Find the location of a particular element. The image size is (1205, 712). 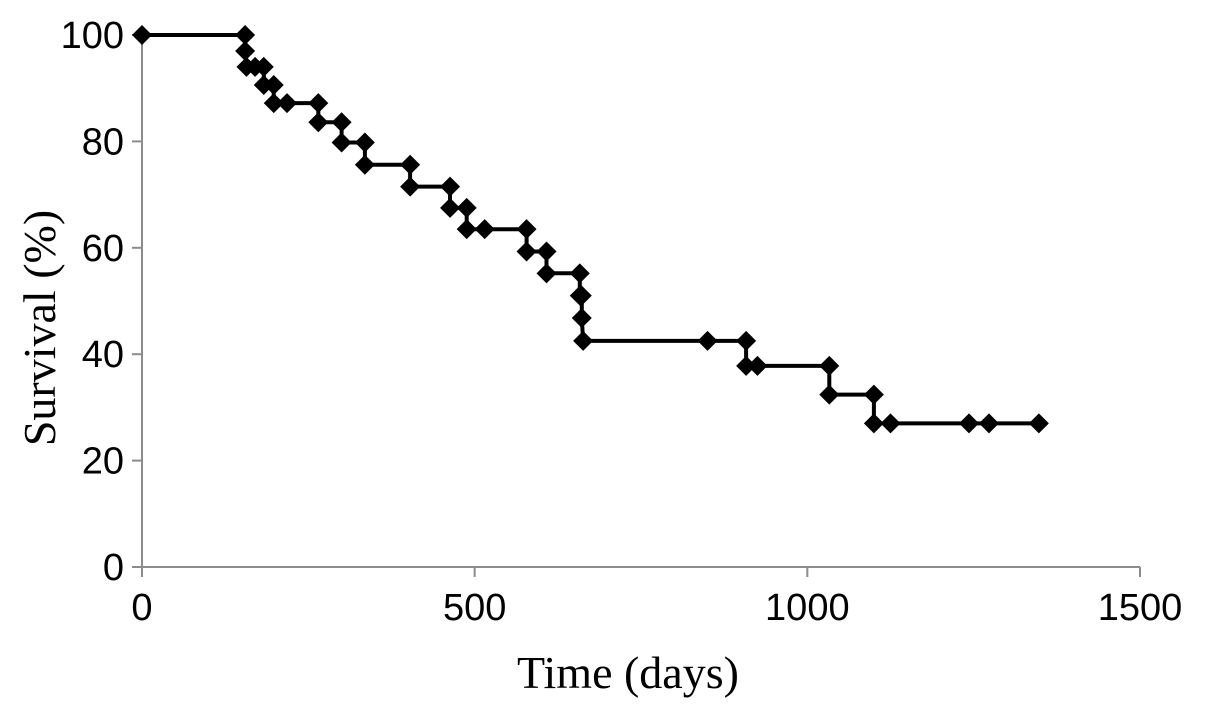

x-axis-title: Time (days) is located at coordinates (628, 672).